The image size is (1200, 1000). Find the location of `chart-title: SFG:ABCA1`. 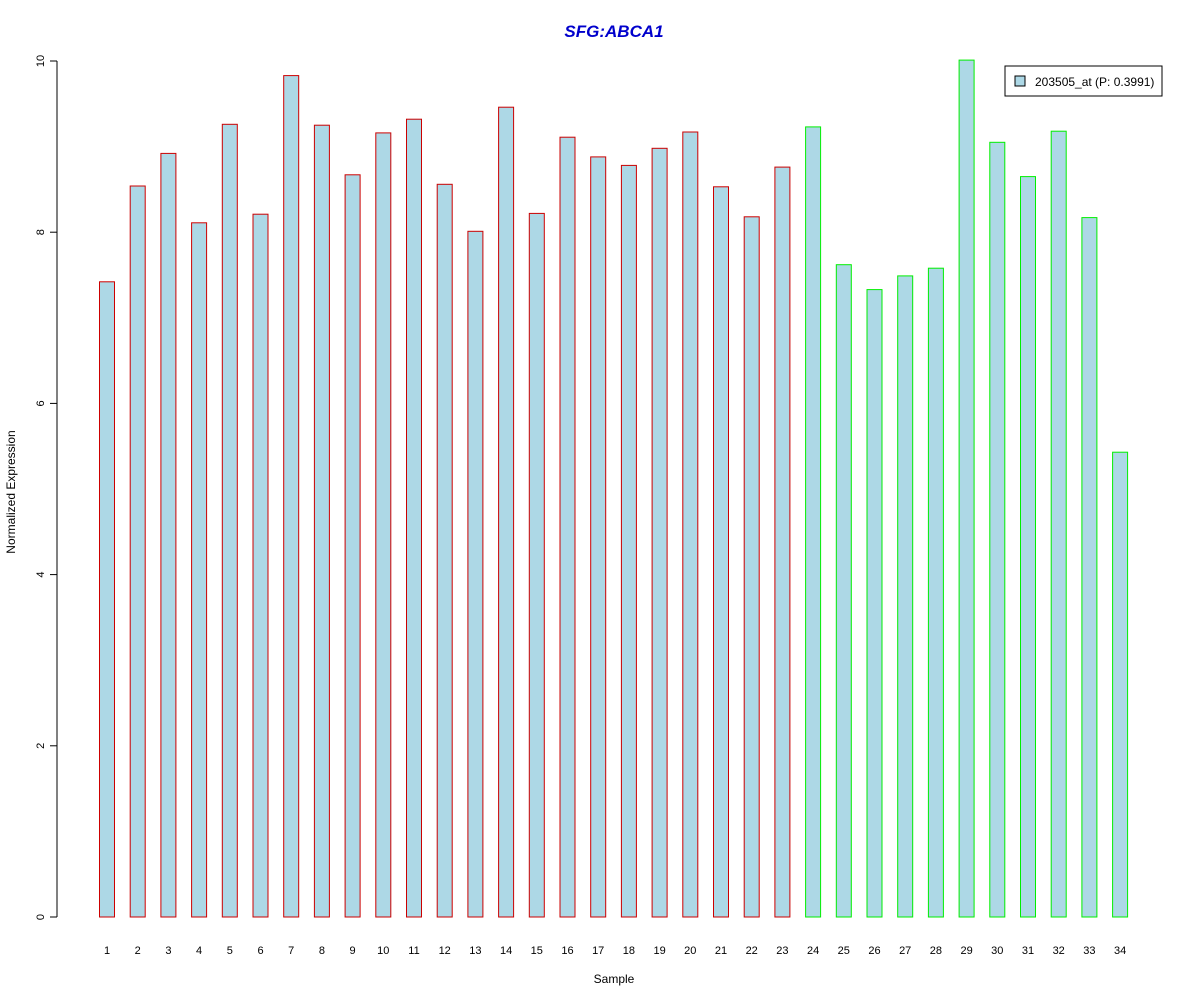

chart-title: SFG:ABCA1 is located at coordinates (613, 31).